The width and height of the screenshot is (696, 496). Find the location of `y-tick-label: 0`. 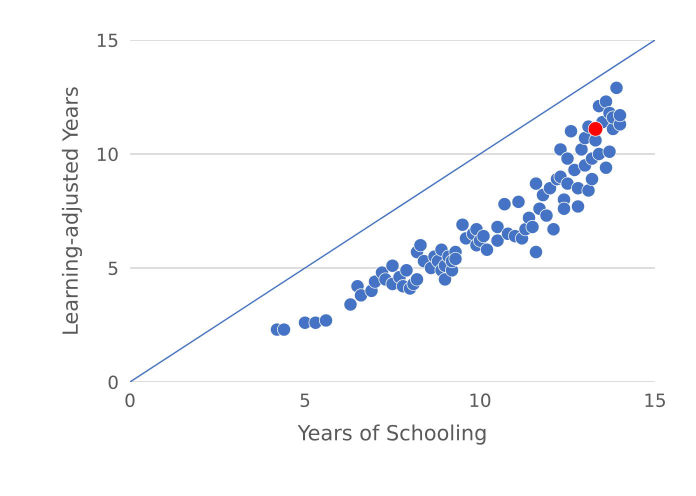

y-tick-label: 0 is located at coordinates (113, 382).